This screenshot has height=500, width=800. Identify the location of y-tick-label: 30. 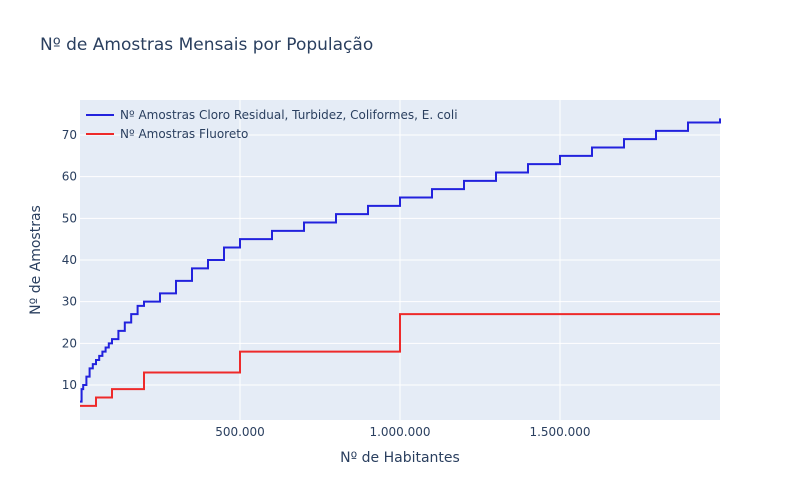
(69, 302).